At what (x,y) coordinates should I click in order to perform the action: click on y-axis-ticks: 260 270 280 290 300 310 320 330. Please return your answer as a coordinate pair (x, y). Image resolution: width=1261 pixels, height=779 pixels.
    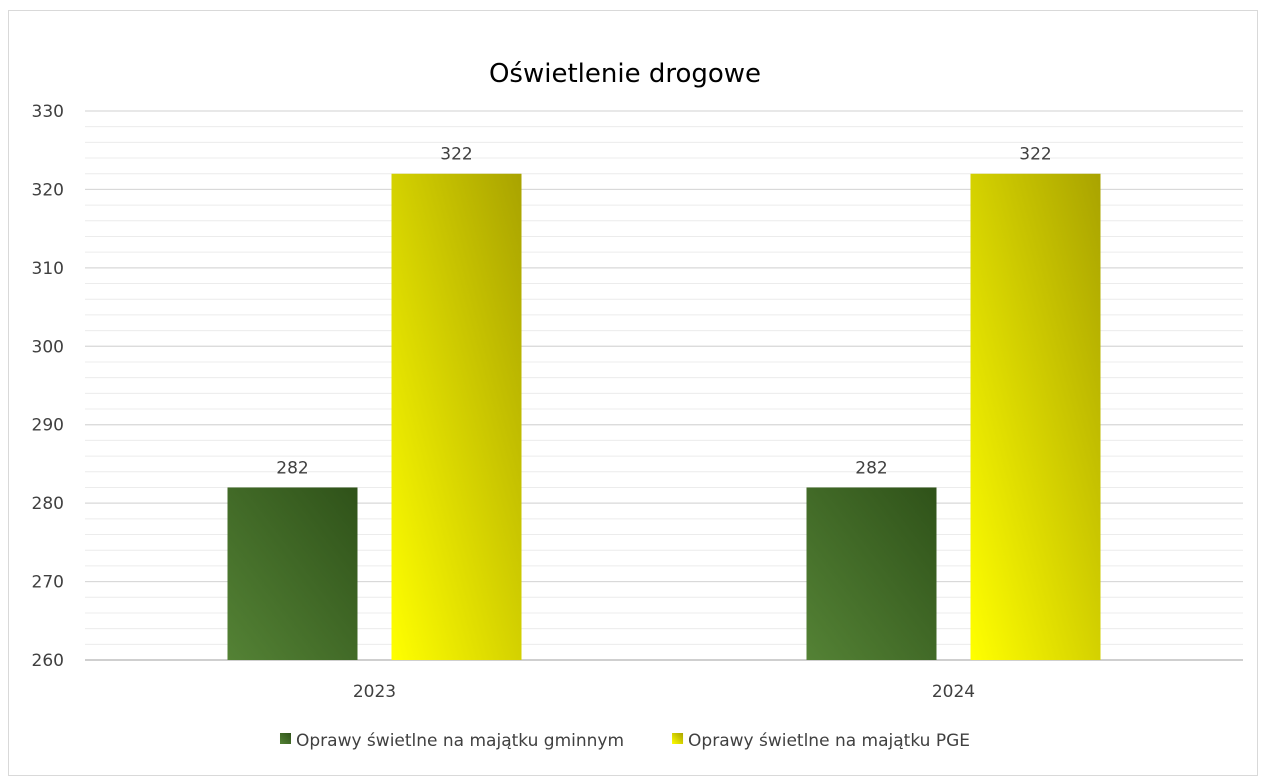
    Looking at the image, I should click on (48, 386).